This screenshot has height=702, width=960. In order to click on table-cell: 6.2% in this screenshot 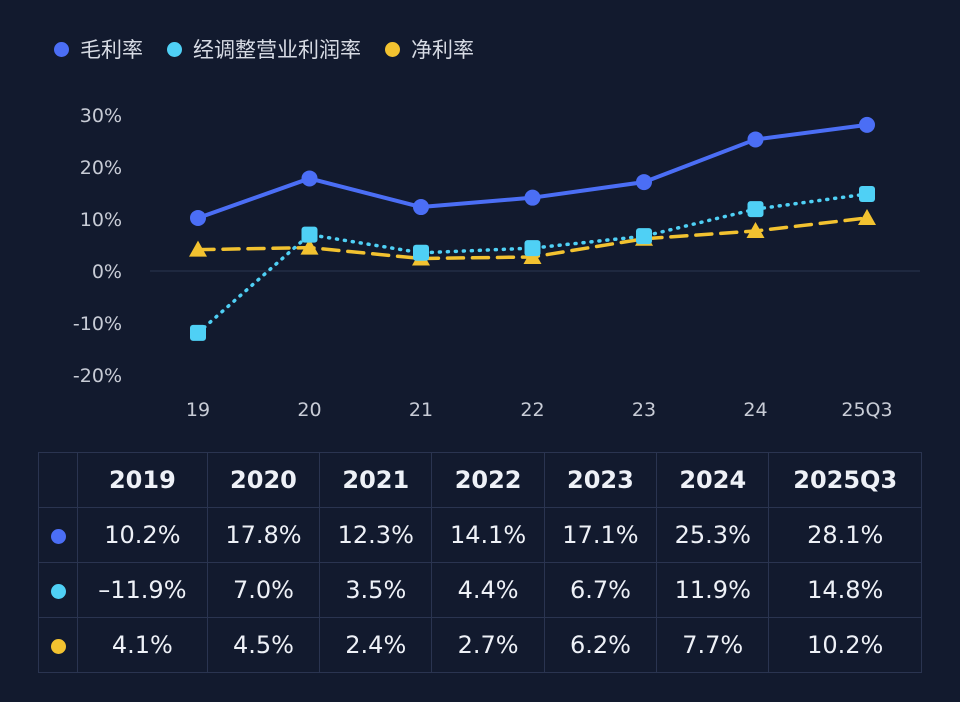, I will do `click(600, 645)`.